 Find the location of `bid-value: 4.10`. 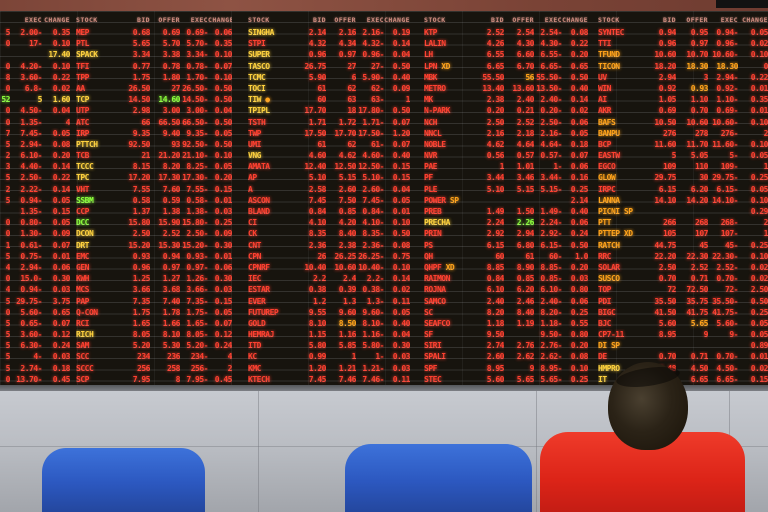

bid-value: 4.10 is located at coordinates (317, 223).